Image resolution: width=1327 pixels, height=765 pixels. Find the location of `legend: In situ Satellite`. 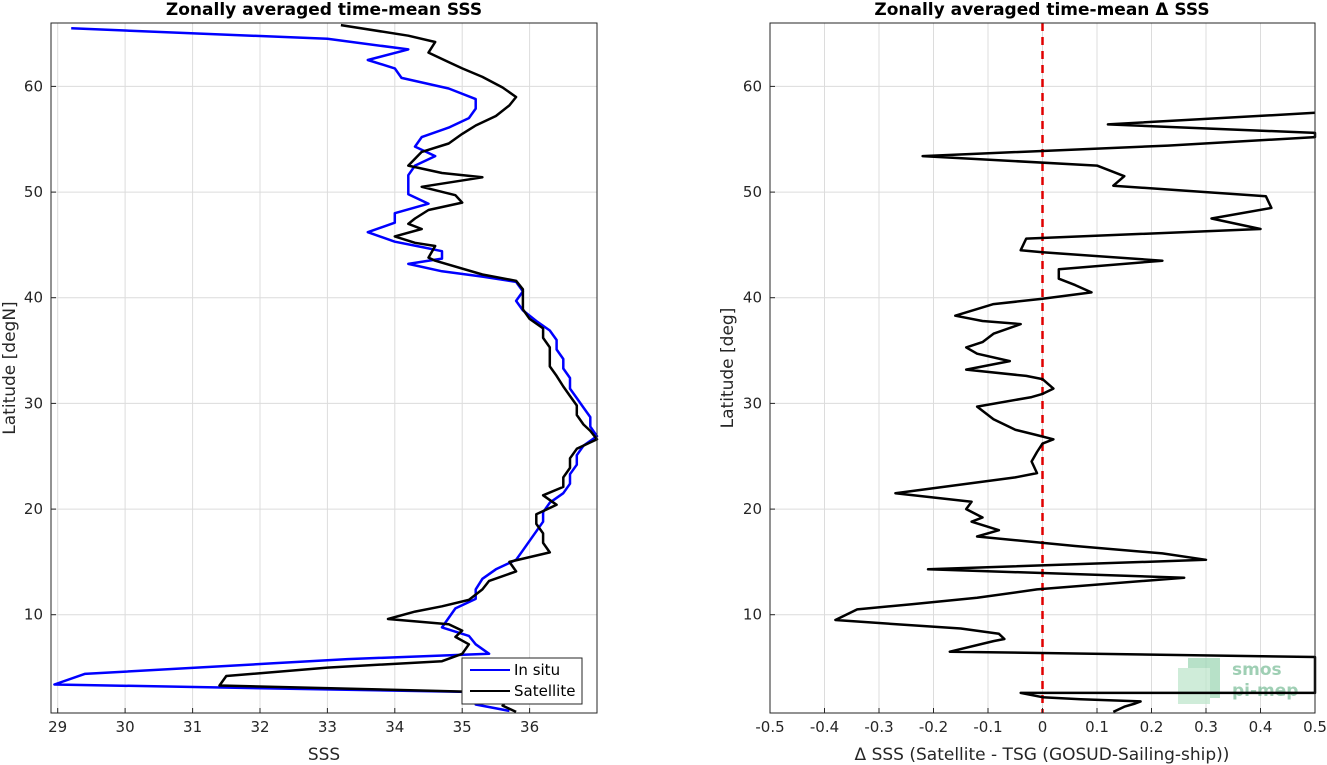

legend: In situ Satellite is located at coordinates (522, 681).